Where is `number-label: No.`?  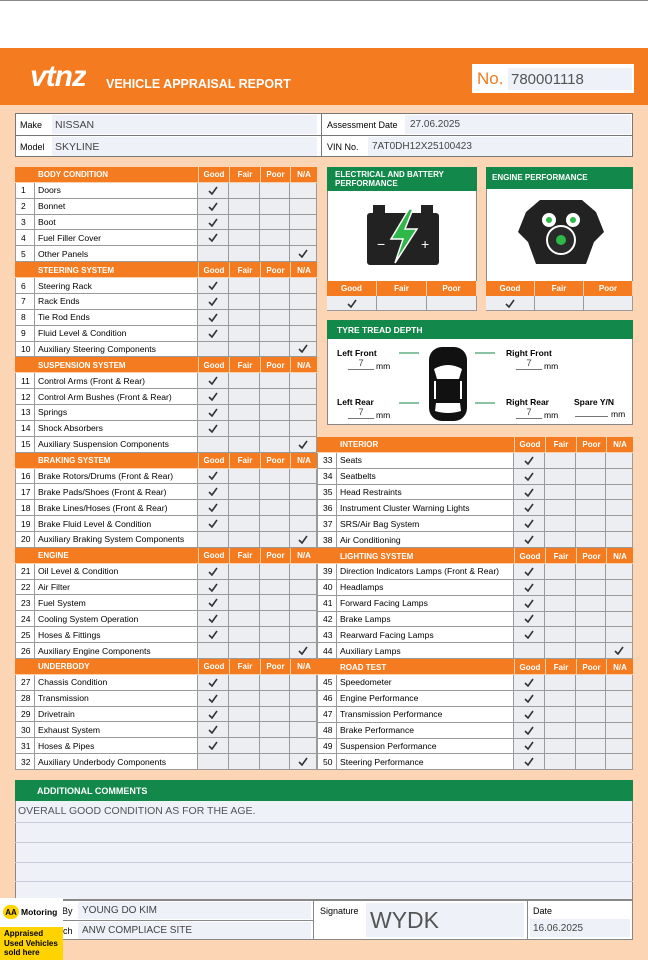
number-label: No. is located at coordinates (490, 78).